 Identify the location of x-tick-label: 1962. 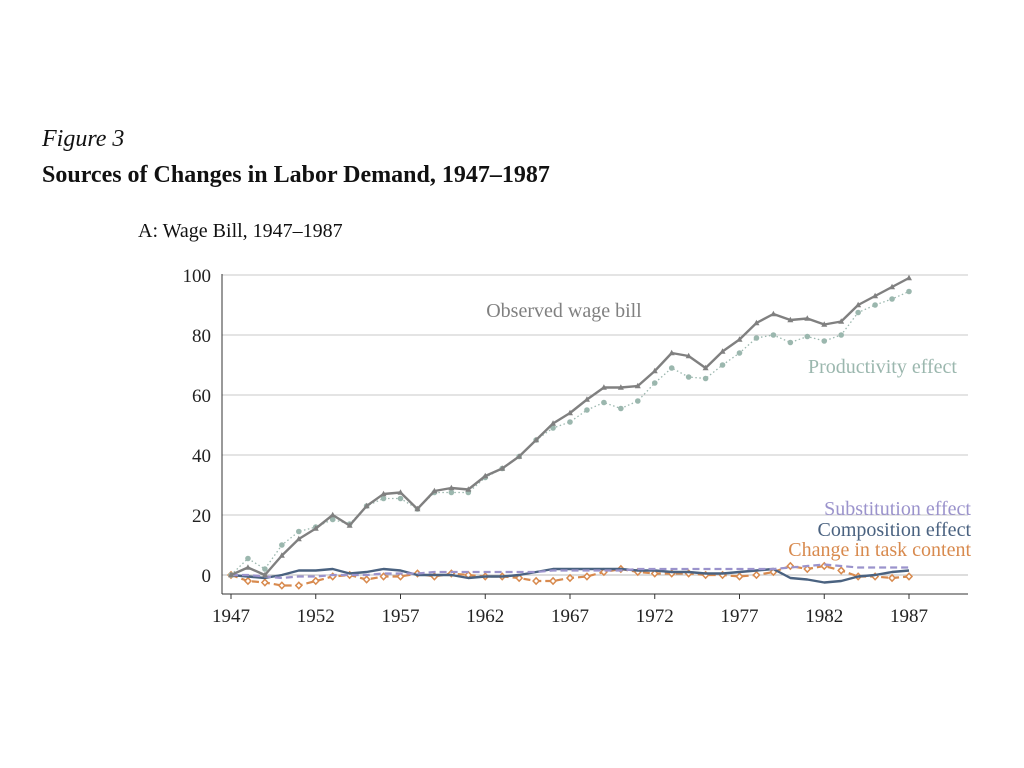
(485, 616).